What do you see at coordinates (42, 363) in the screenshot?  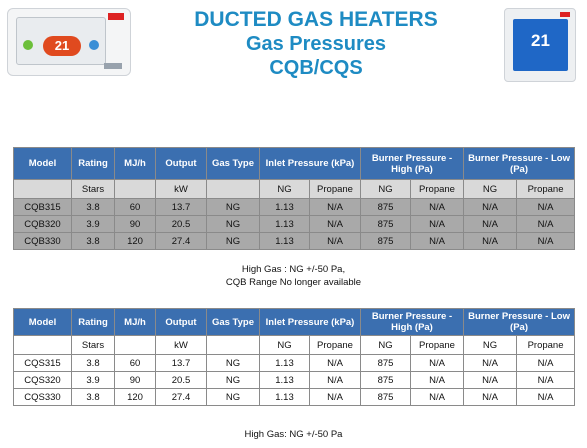 I see `table-cell: CQS315` at bounding box center [42, 363].